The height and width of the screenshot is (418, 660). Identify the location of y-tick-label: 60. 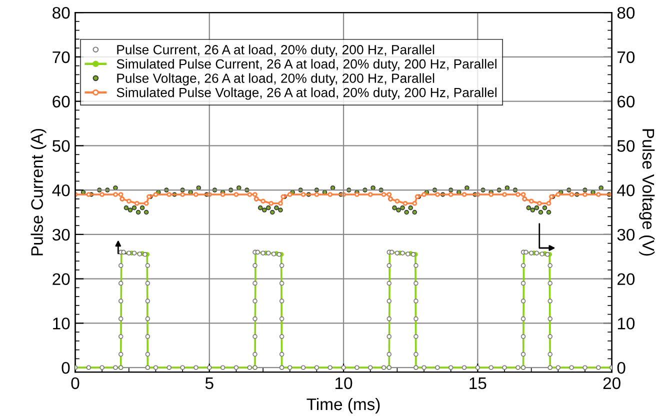
(61, 102).